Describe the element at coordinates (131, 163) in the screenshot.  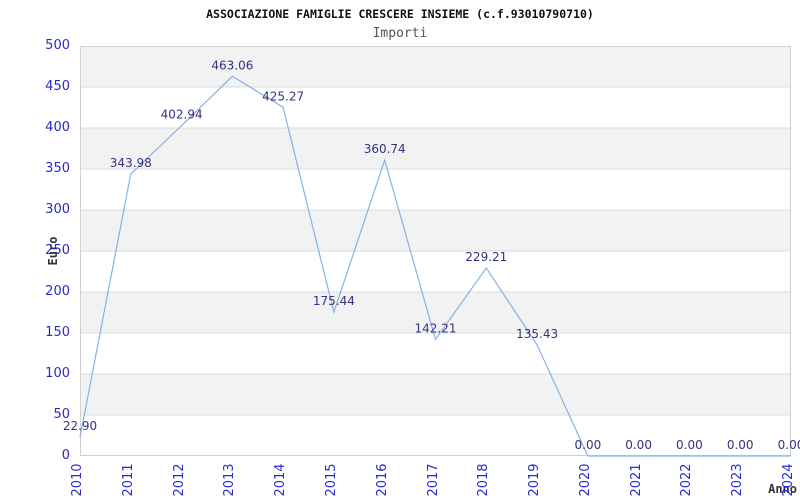
I see `point-label: 343.98` at that location.